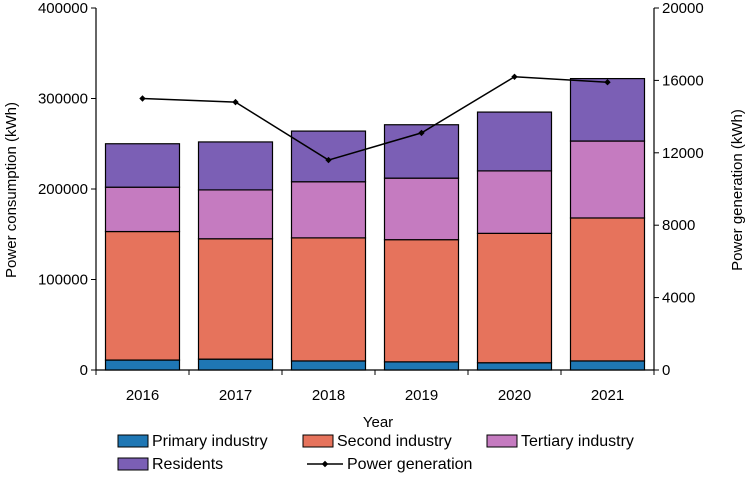 The width and height of the screenshot is (754, 482). What do you see at coordinates (409, 464) in the screenshot?
I see `legend-label: Power generation` at bounding box center [409, 464].